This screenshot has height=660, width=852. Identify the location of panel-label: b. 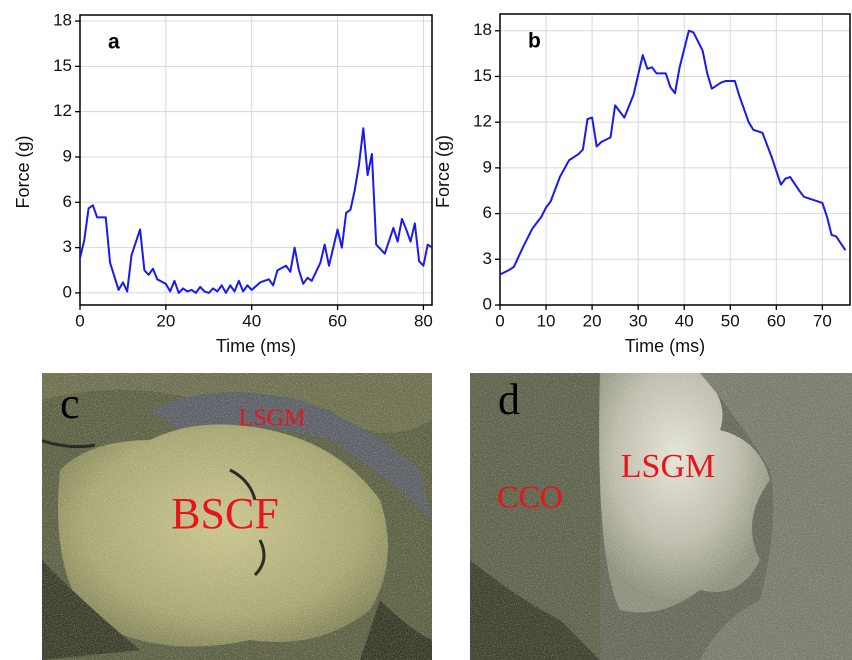
(534, 41).